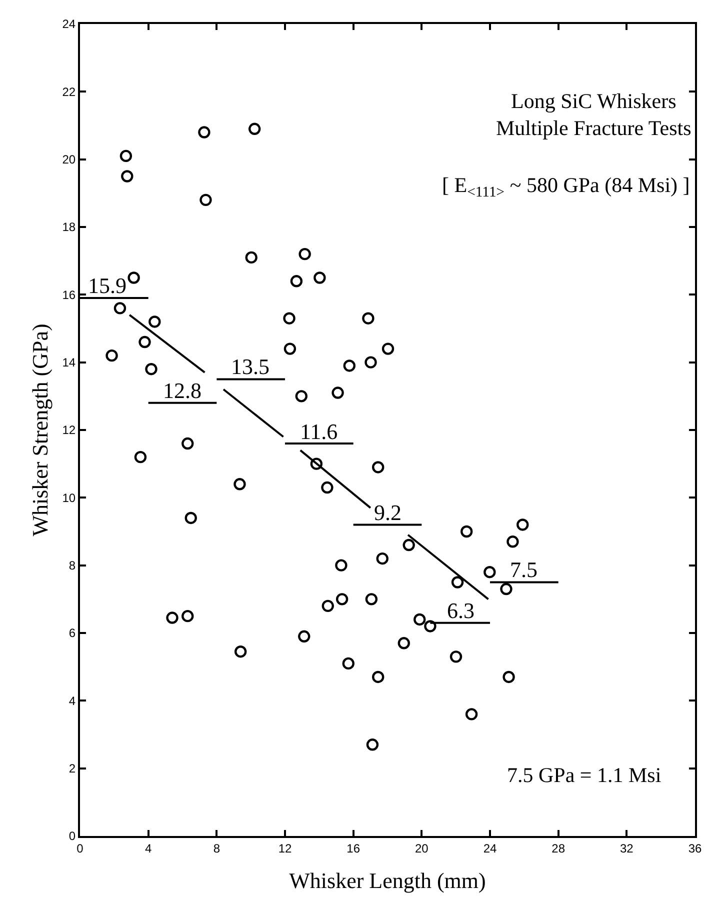  What do you see at coordinates (695, 848) in the screenshot?
I see `x-tick-label: 36` at bounding box center [695, 848].